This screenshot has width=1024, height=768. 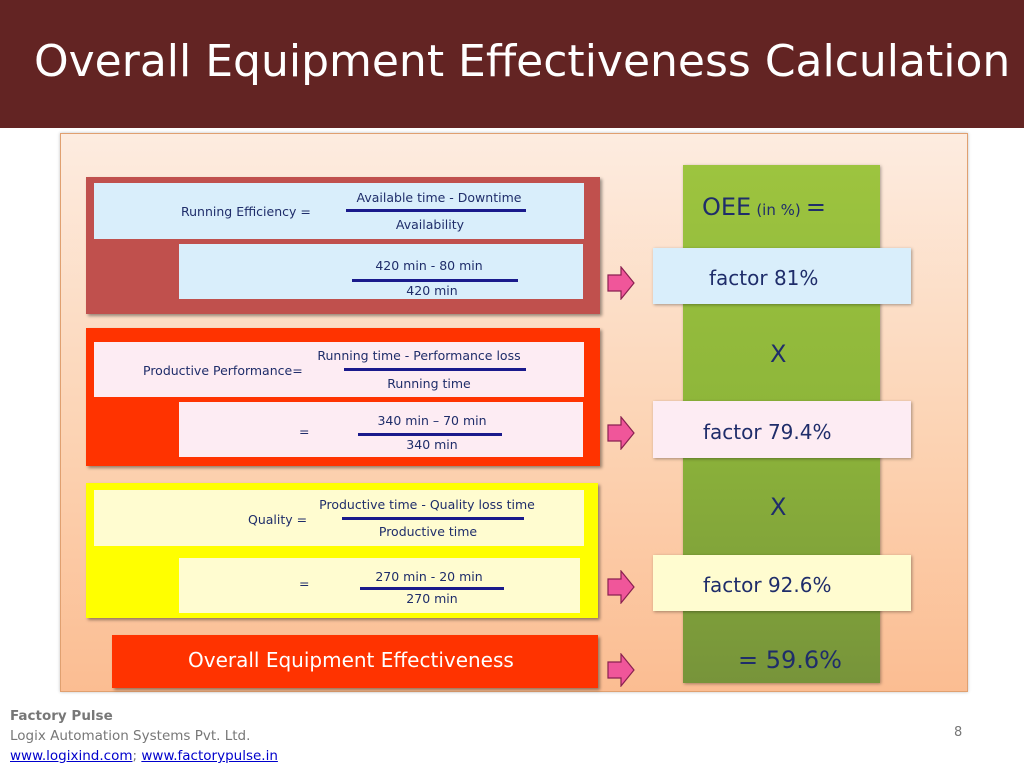 What do you see at coordinates (246, 211) in the screenshot?
I see `running-efficiency-label: Running Efficiency =` at bounding box center [246, 211].